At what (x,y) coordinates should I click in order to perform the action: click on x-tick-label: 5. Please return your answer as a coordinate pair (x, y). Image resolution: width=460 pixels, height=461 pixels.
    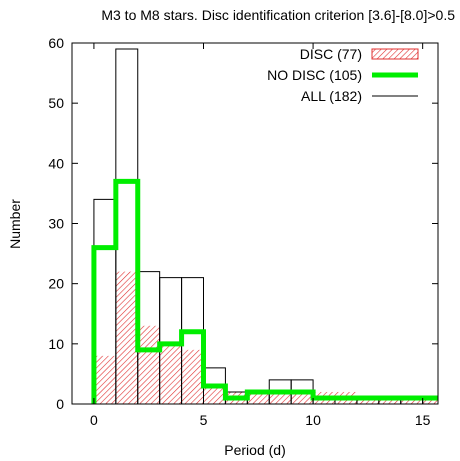
    Looking at the image, I should click on (204, 420).